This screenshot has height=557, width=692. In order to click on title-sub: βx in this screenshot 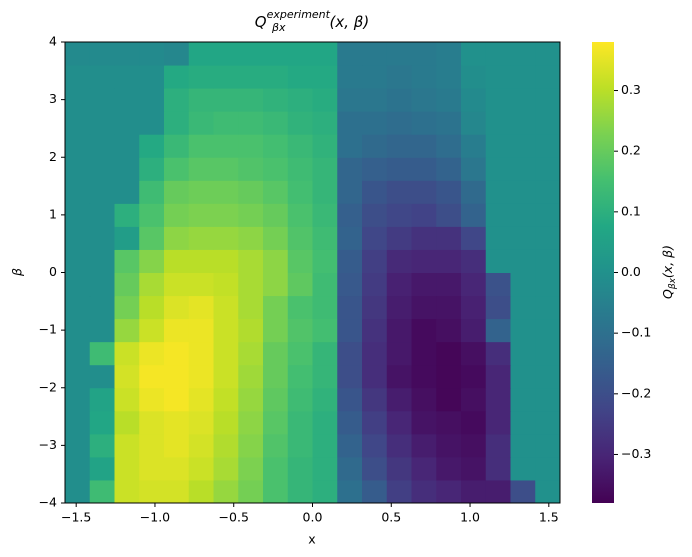, I will do `click(278, 27)`.